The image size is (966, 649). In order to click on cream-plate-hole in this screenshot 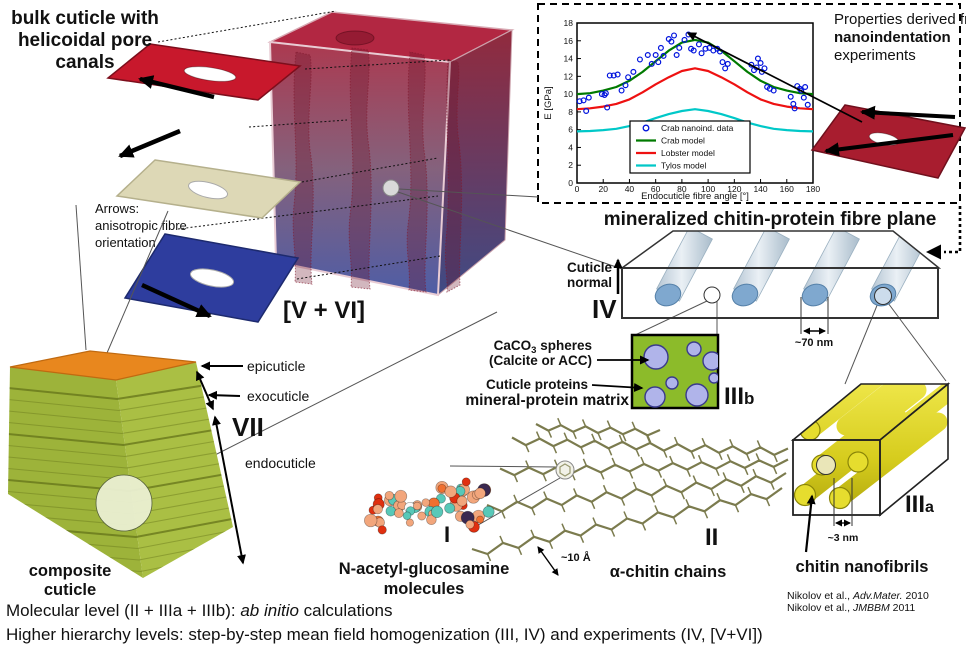, I will do `click(208, 190)`.